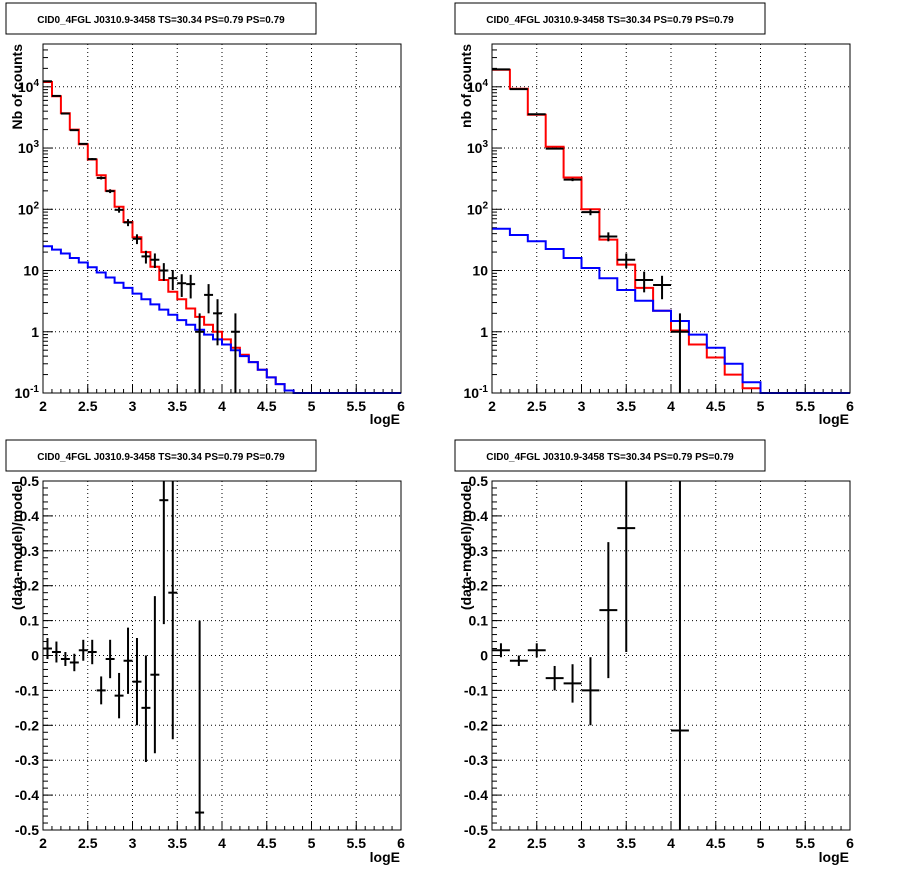 The height and width of the screenshot is (875, 898). Describe the element at coordinates (31, 271) in the screenshot. I see `y-tick-label: 10` at that location.